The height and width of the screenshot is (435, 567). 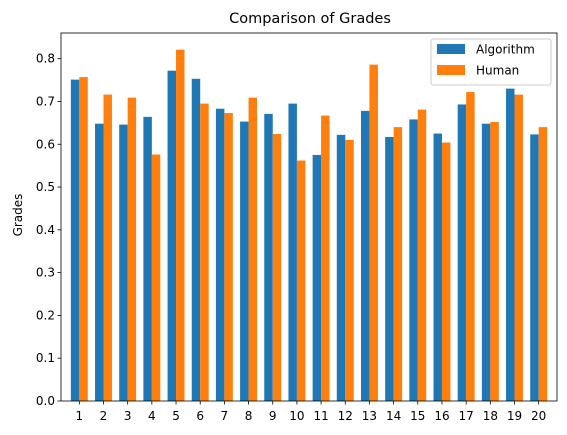 I want to click on y-tick-label: 0.4, so click(x=45, y=230).